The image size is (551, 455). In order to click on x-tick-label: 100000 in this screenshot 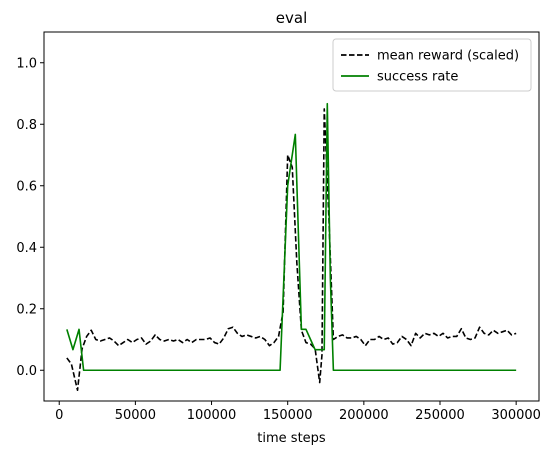, I will do `click(212, 415)`.